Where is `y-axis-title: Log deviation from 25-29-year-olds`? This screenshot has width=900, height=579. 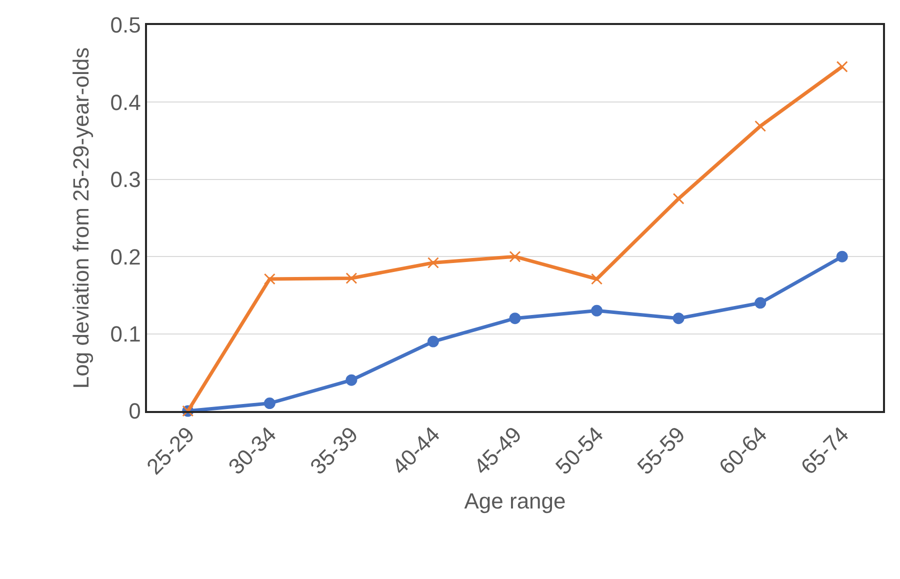 y-axis-title: Log deviation from 25-29-year-olds is located at coordinates (81, 218).